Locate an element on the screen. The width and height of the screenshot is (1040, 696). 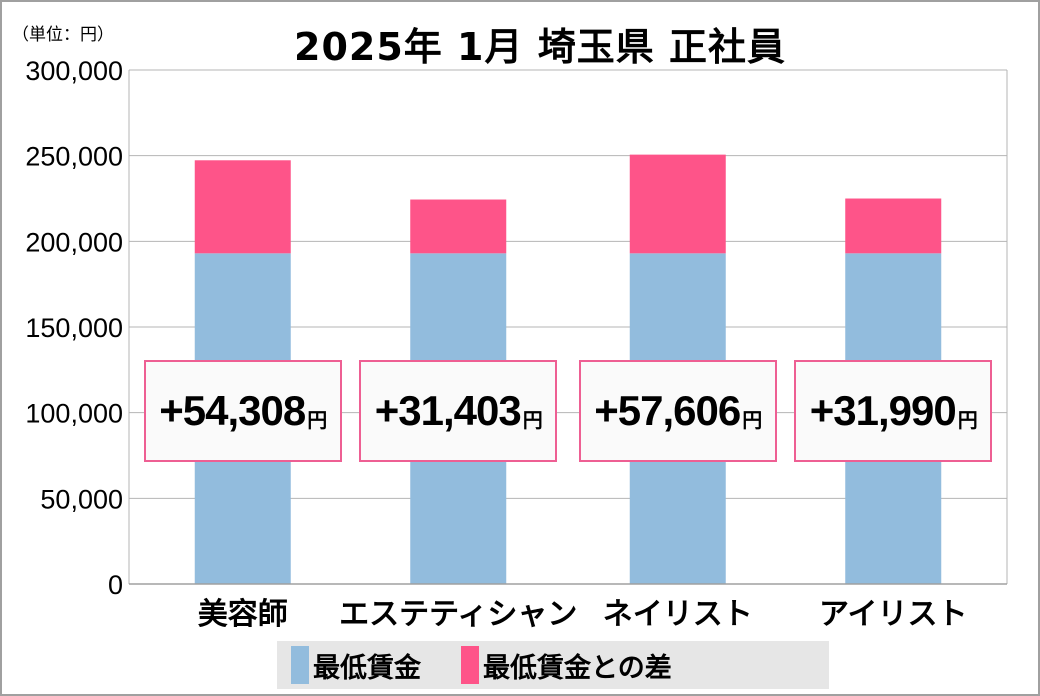
data-label-box: +31,990 円 is located at coordinates (893, 411).